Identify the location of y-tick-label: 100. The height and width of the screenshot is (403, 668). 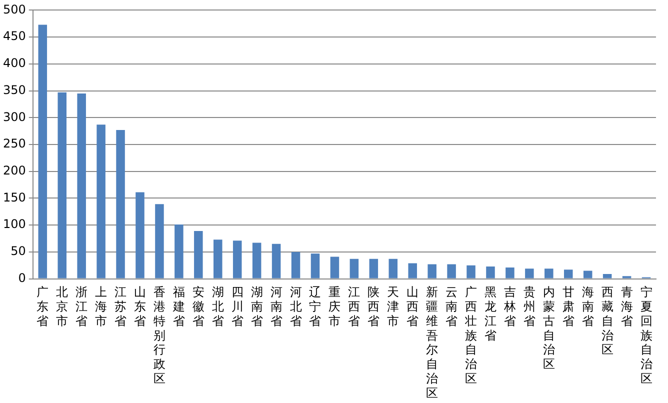
(14, 224).